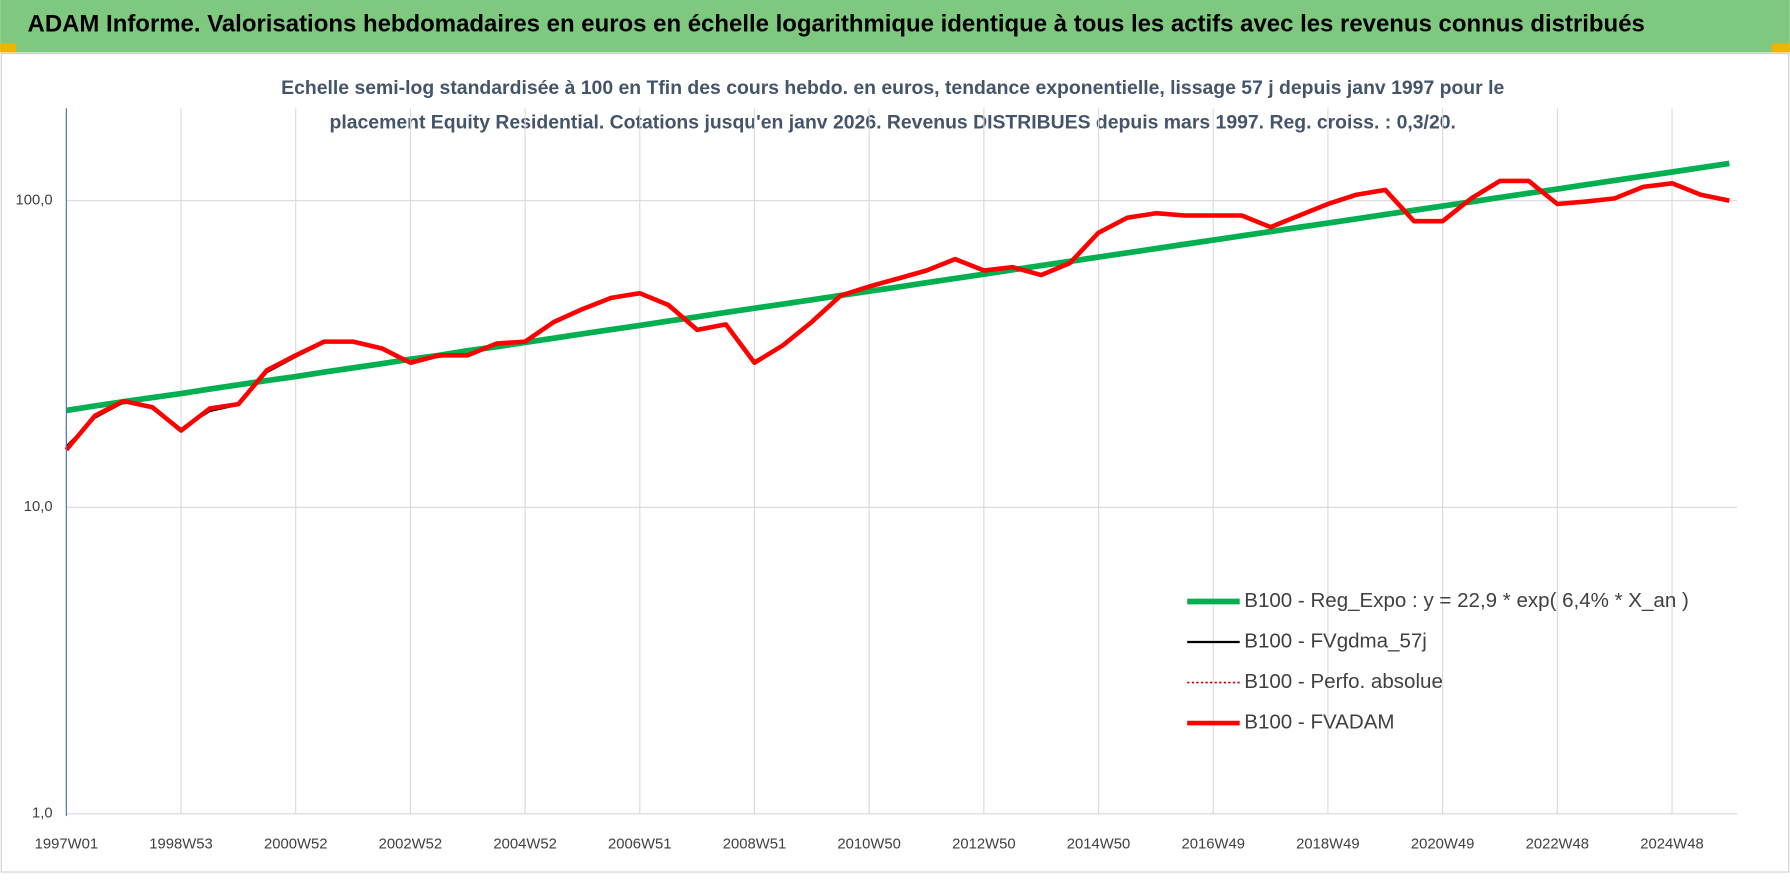 The height and width of the screenshot is (888, 1790). Describe the element at coordinates (34, 201) in the screenshot. I see `y-tick-label: 100,0` at that location.